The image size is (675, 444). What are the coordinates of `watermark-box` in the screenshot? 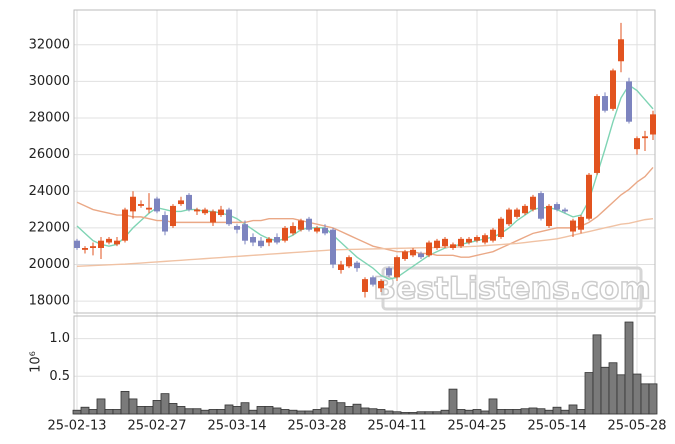 It's located at (512, 288).